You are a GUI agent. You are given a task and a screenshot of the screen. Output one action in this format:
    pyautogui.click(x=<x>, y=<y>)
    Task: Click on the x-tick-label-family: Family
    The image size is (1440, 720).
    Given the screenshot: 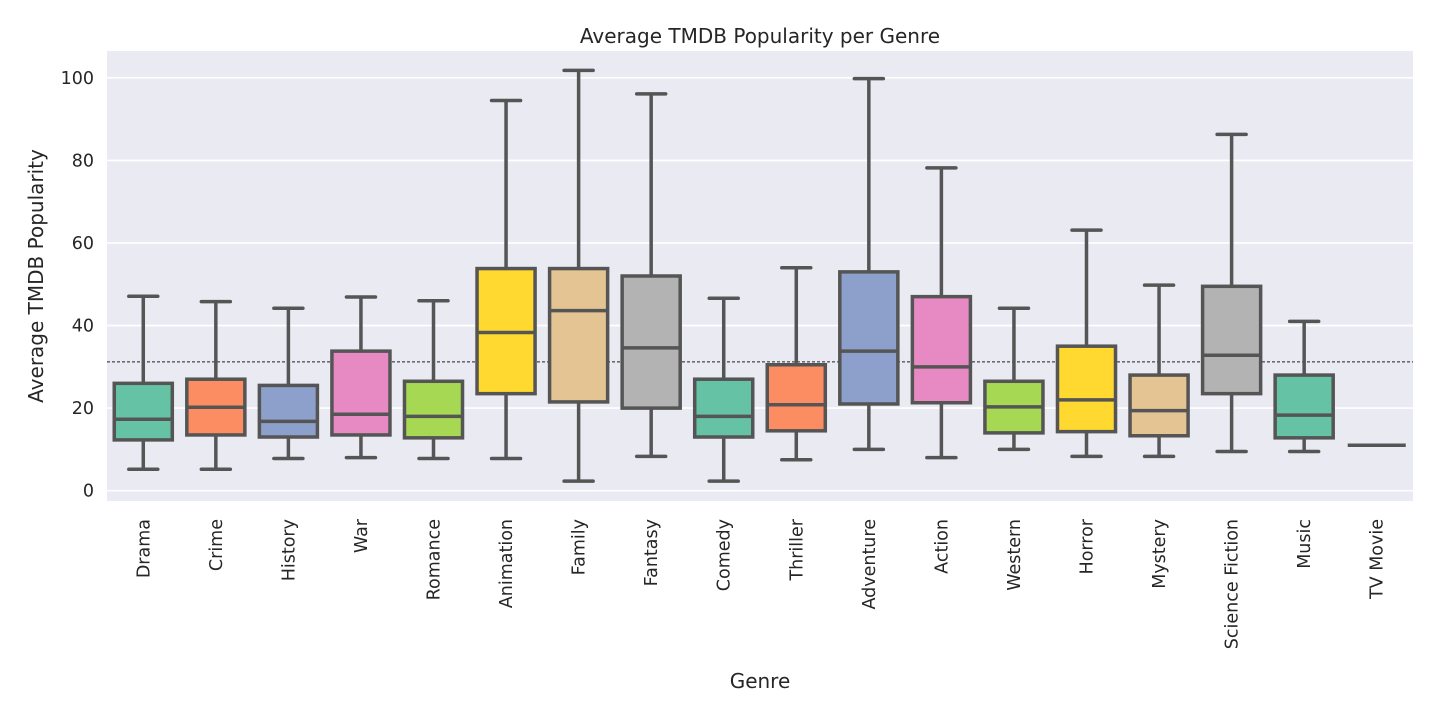 What is the action you would take?
    pyautogui.click(x=580, y=547)
    